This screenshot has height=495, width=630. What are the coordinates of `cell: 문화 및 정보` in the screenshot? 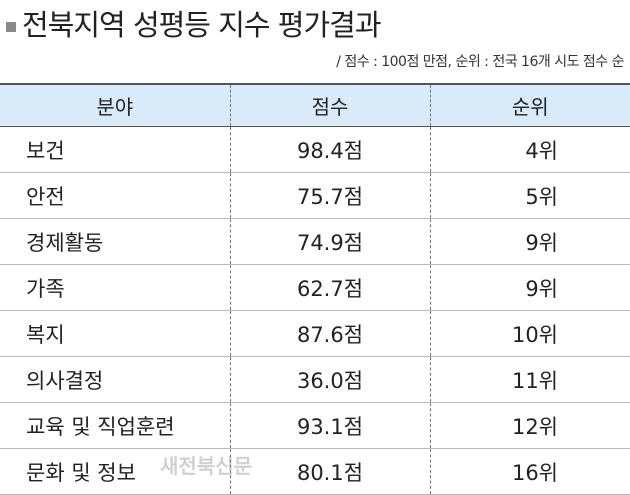 It's located at (115, 471).